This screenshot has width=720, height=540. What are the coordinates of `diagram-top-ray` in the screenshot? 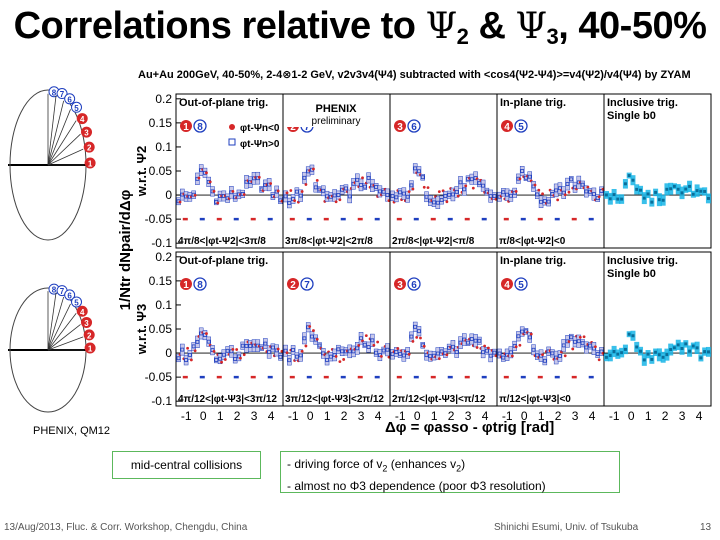 It's located at (62, 143).